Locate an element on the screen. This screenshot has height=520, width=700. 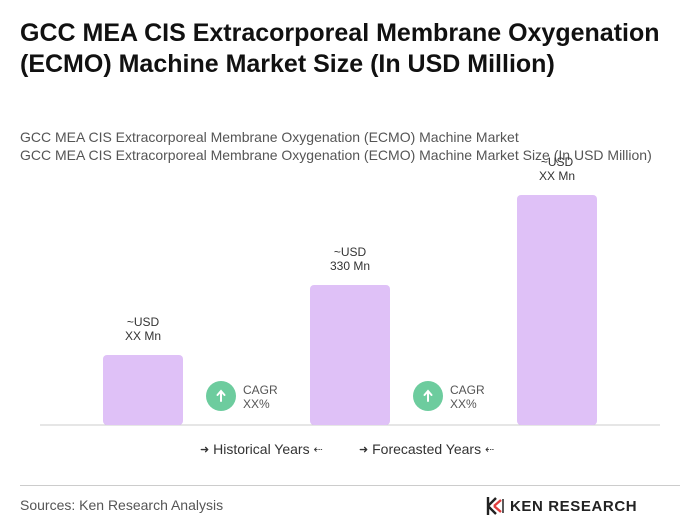
ken-research-logo-icon is located at coordinates (495, 506).